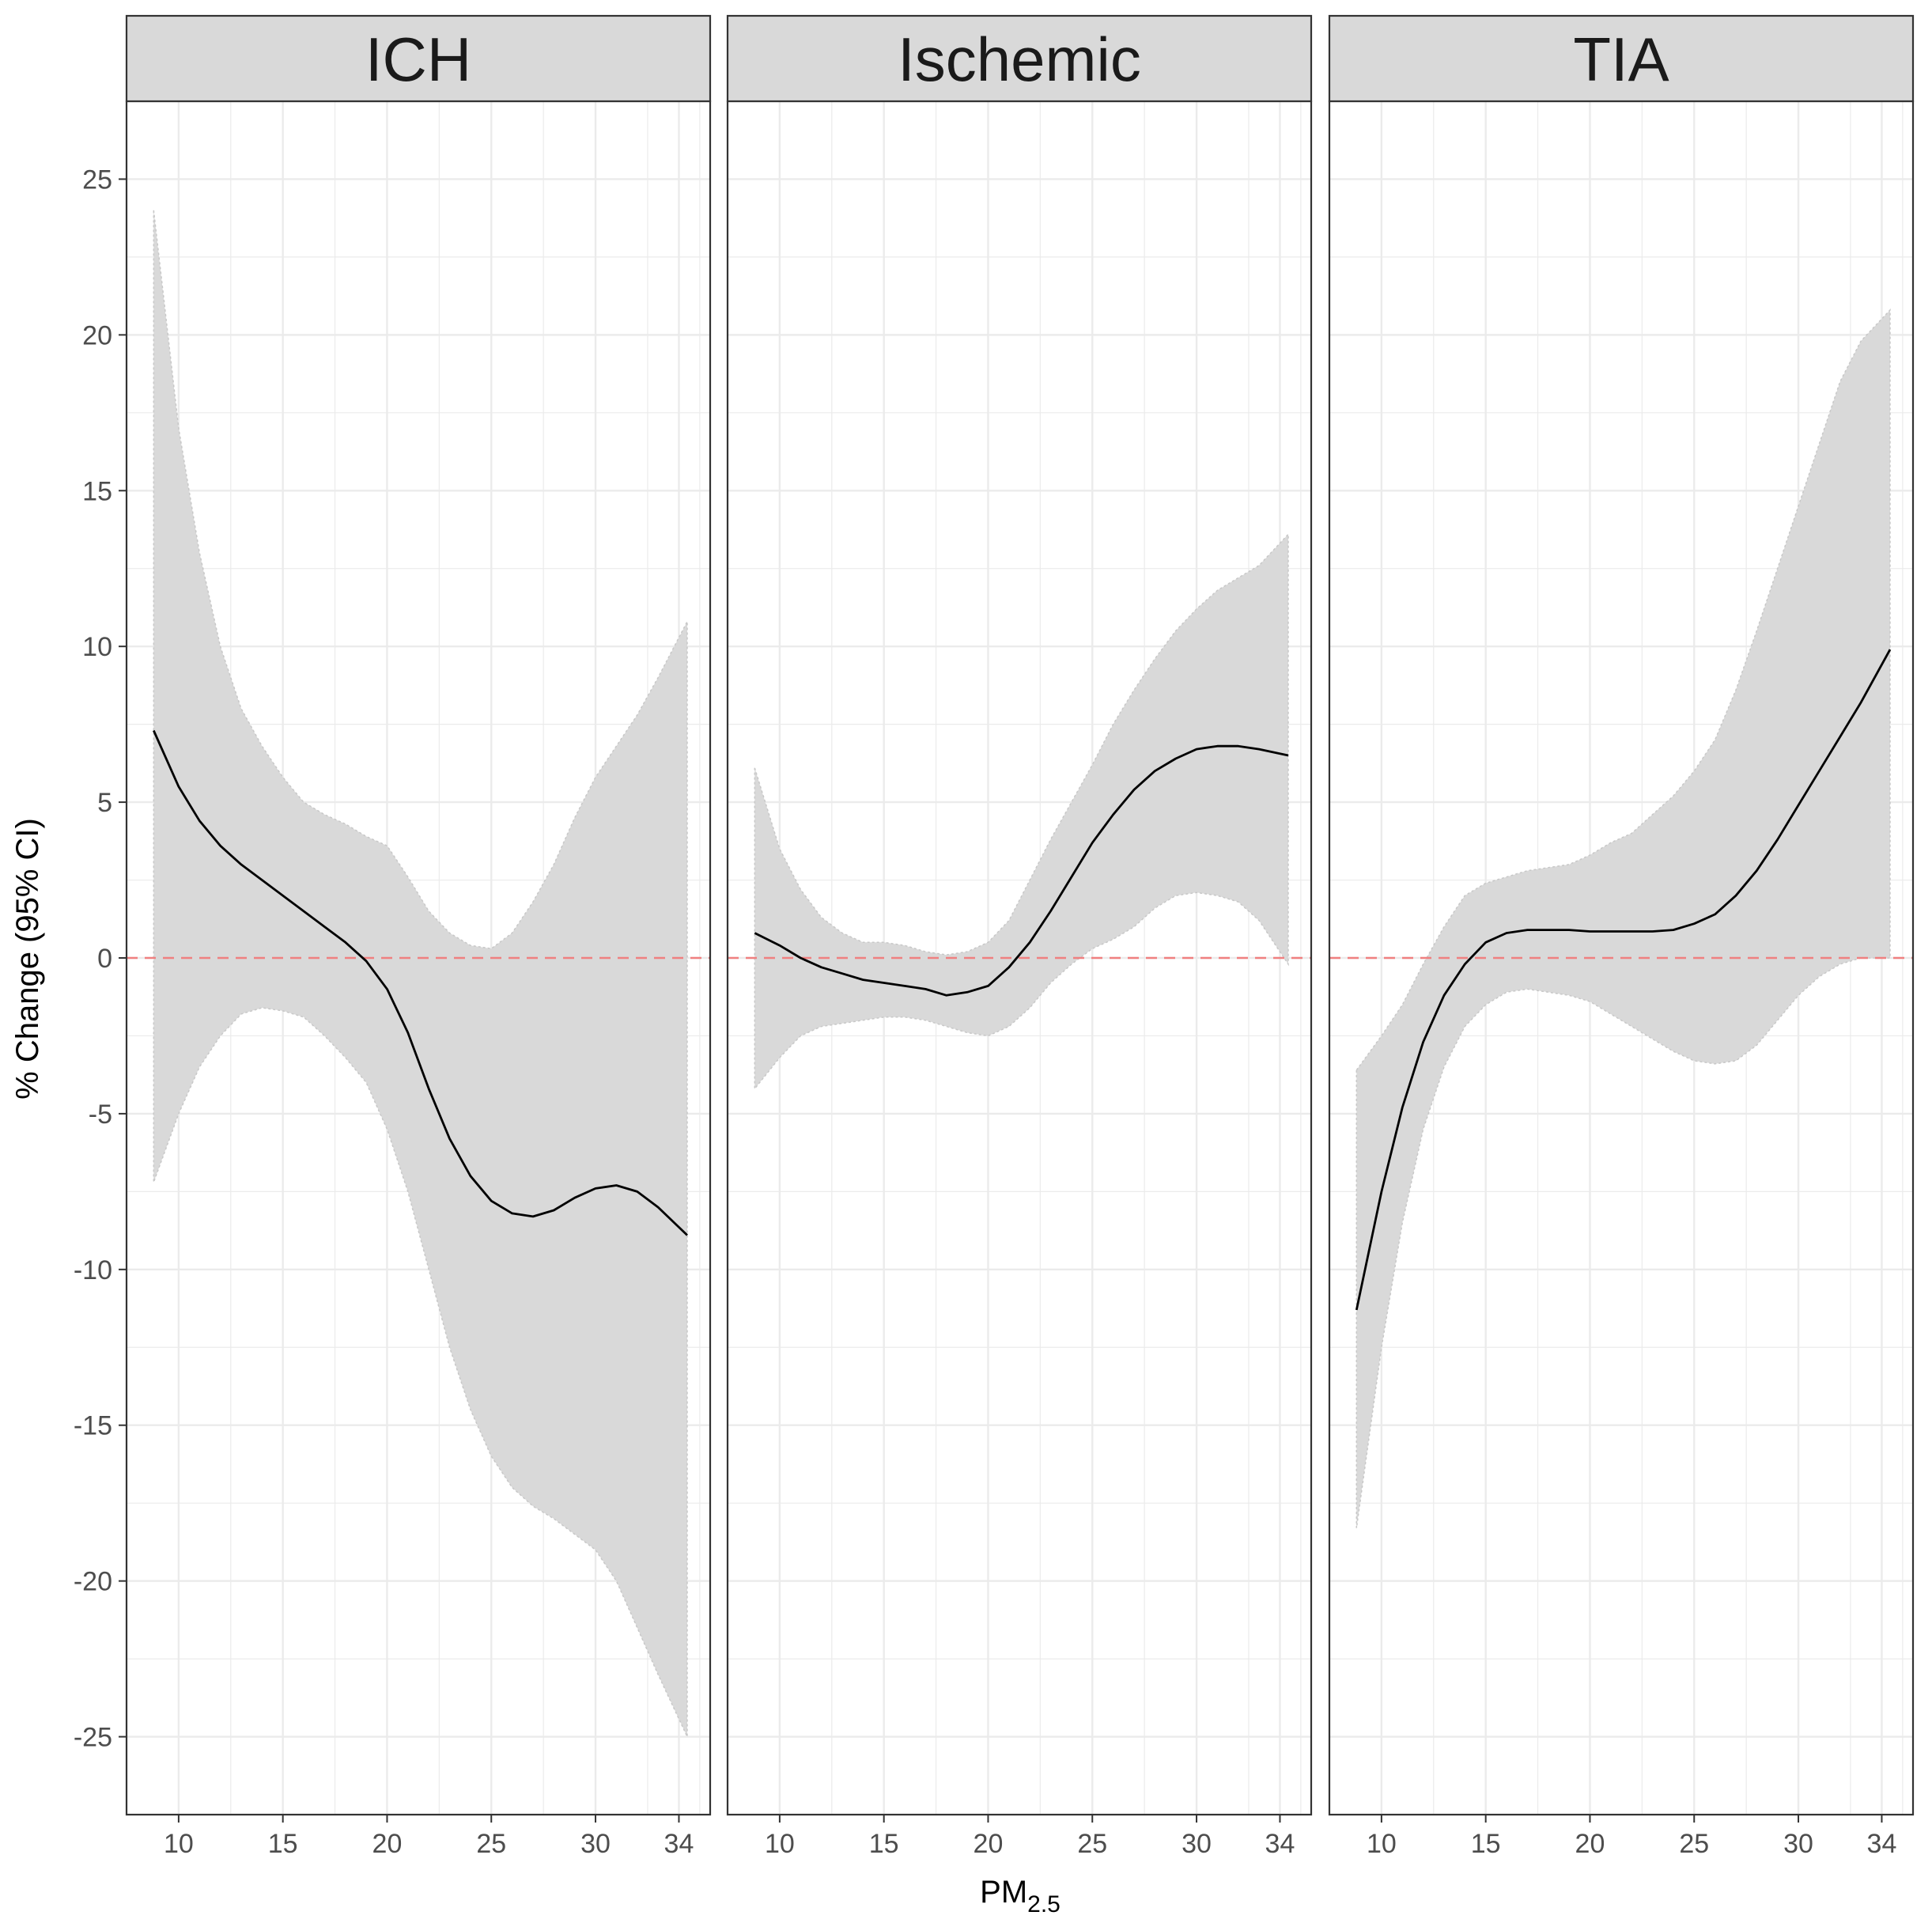 Image resolution: width=1932 pixels, height=1923 pixels. I want to click on series-line-tia, so click(1623, 980).